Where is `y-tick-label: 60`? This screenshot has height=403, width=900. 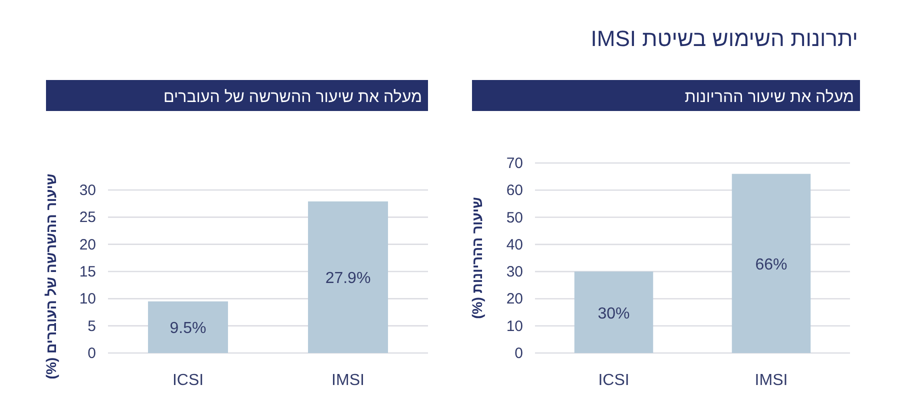
y-tick-label: 60 is located at coordinates (514, 191).